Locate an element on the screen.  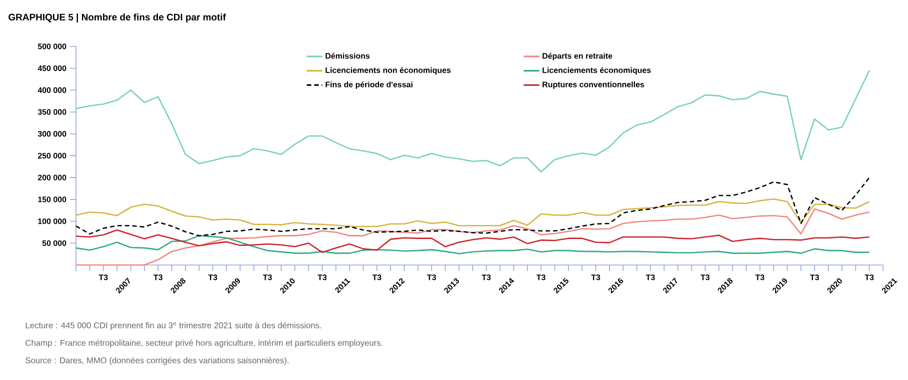
source-note: Source : Dares, MMO (données corrigées des variations saisonnières). is located at coordinates (157, 361).